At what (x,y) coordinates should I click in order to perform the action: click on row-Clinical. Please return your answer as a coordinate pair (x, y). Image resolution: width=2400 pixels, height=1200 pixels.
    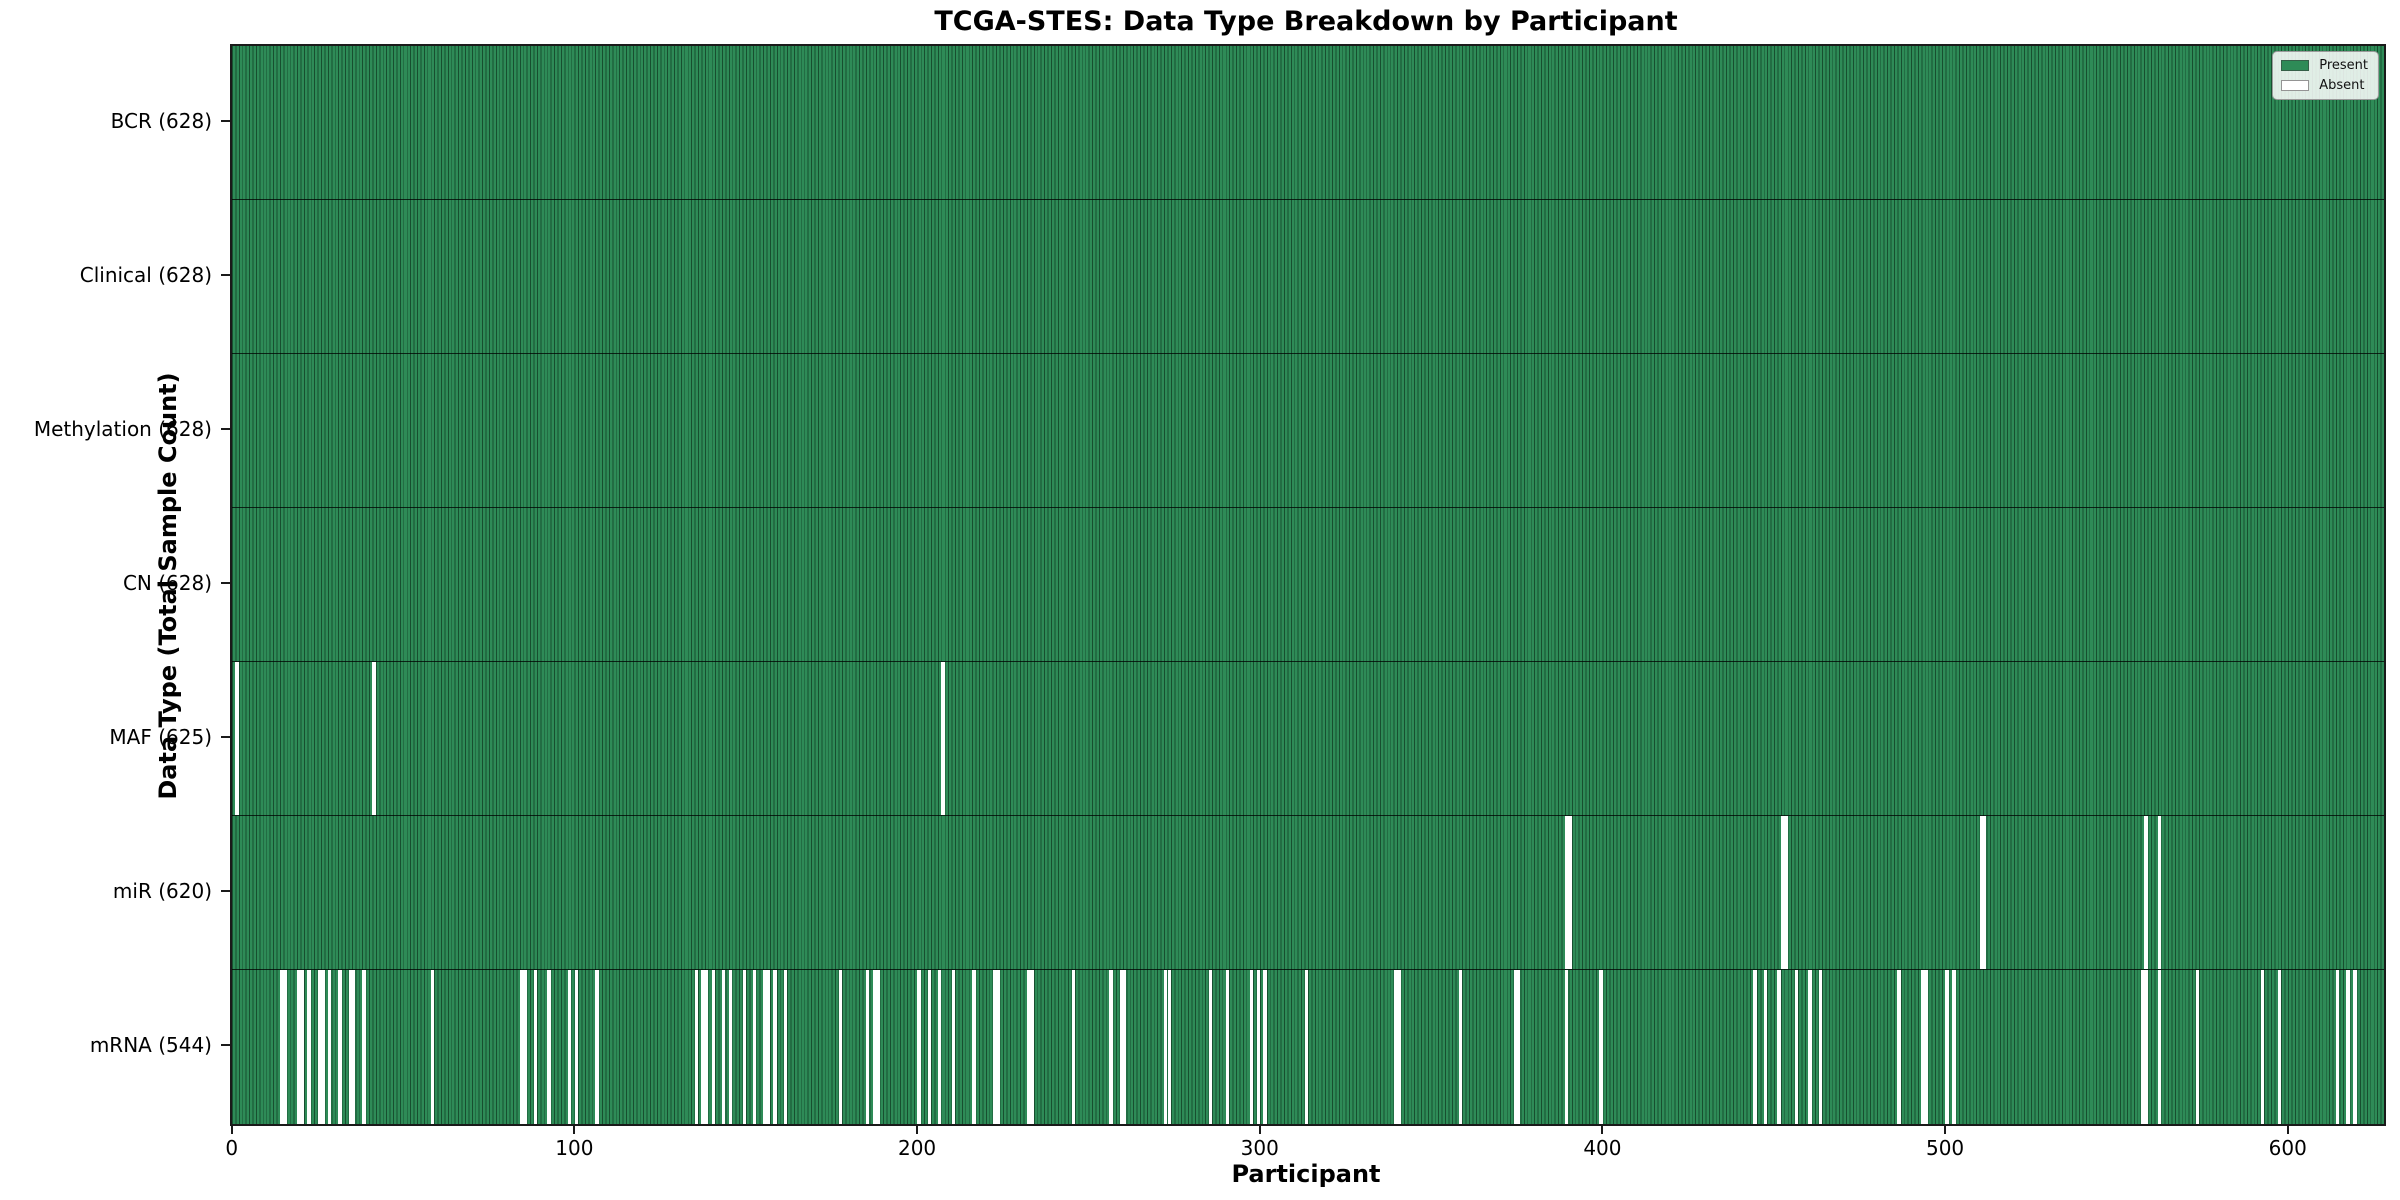
    Looking at the image, I should click on (1308, 277).